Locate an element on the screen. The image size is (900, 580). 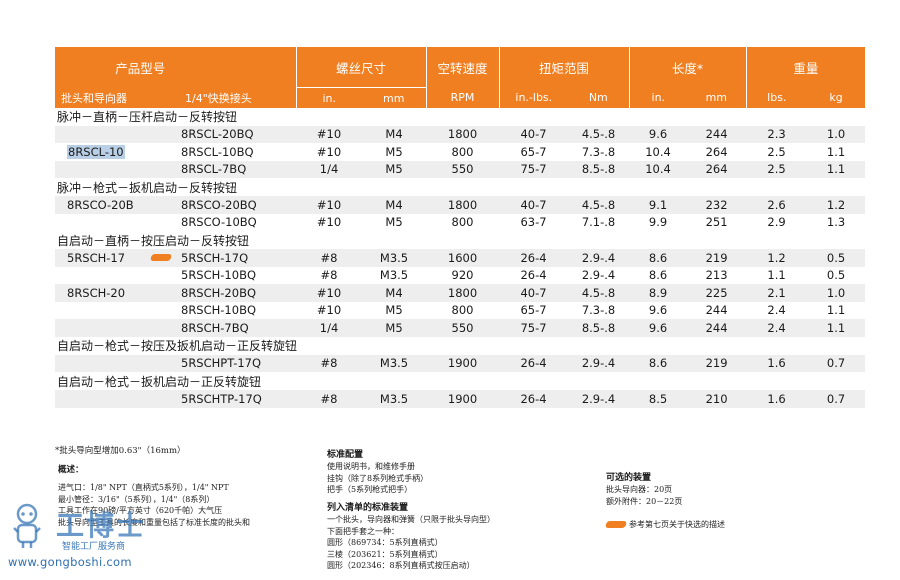
part-number-cell: 5RSCH-17Q is located at coordinates (223, 258).